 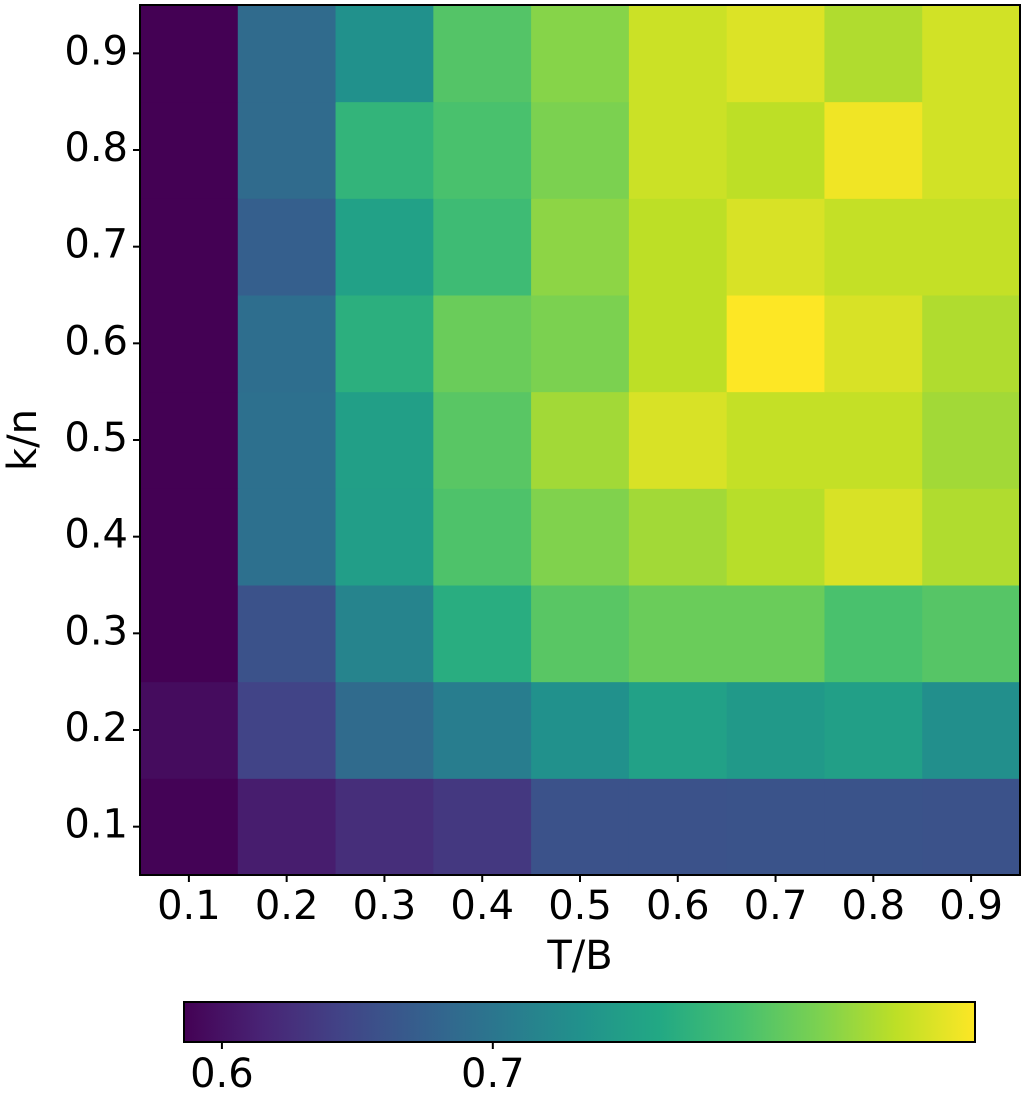 I want to click on x-tick-label: 0.1, so click(x=189, y=906).